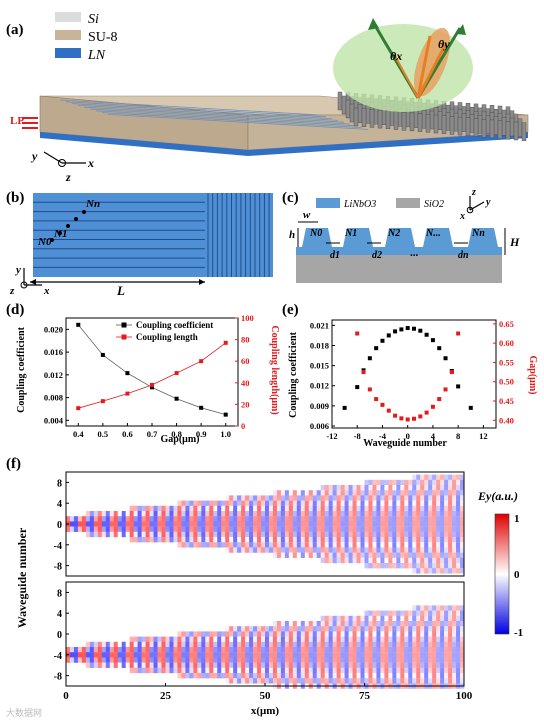  Describe the element at coordinates (102, 401) in the screenshot. I see `data-point` at that location.